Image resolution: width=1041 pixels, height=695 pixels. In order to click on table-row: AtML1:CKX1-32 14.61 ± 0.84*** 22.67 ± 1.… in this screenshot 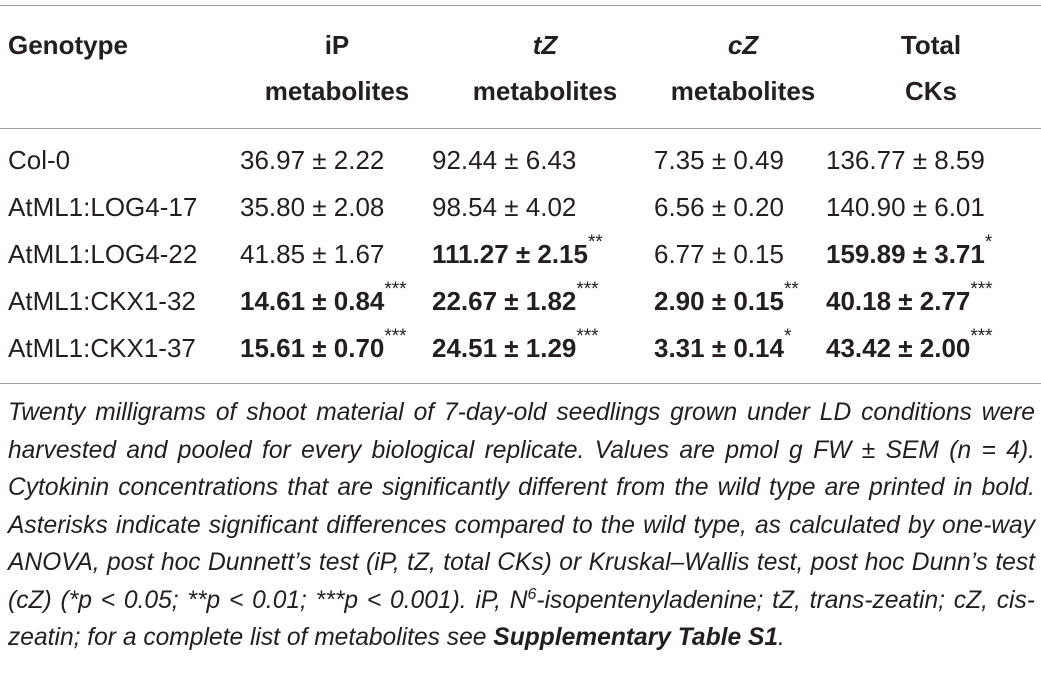, I will do `click(520, 301)`.